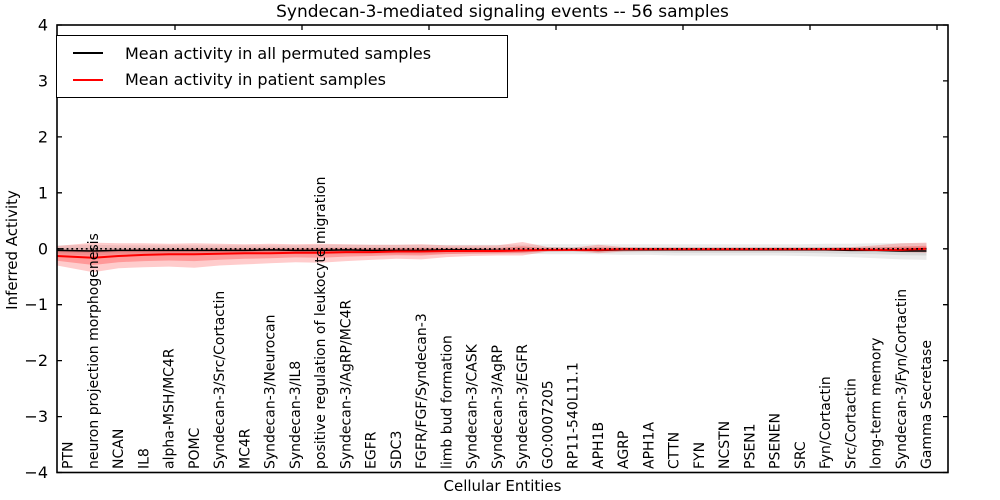 The height and width of the screenshot is (500, 1000). Describe the element at coordinates (346, 384) in the screenshot. I see `x-category-label: Syndecan-3/AgRP/MC4R` at that location.